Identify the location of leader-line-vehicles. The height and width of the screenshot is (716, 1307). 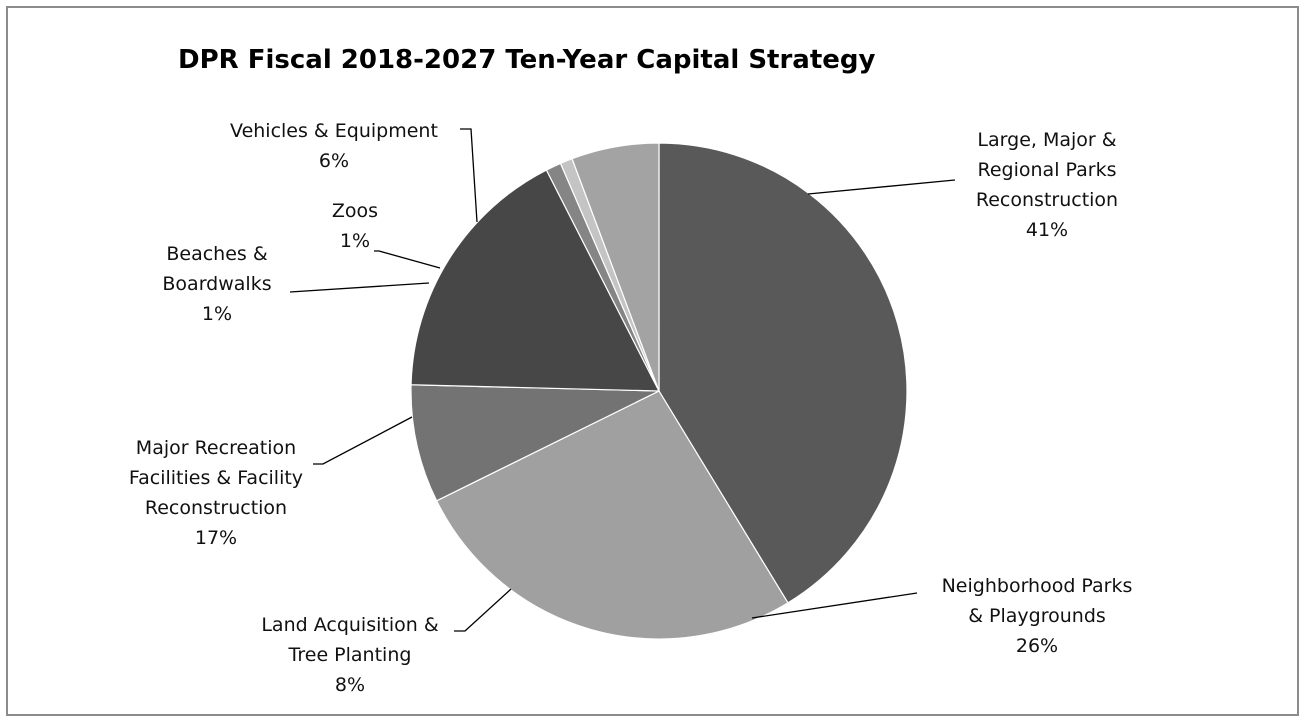
(469, 175).